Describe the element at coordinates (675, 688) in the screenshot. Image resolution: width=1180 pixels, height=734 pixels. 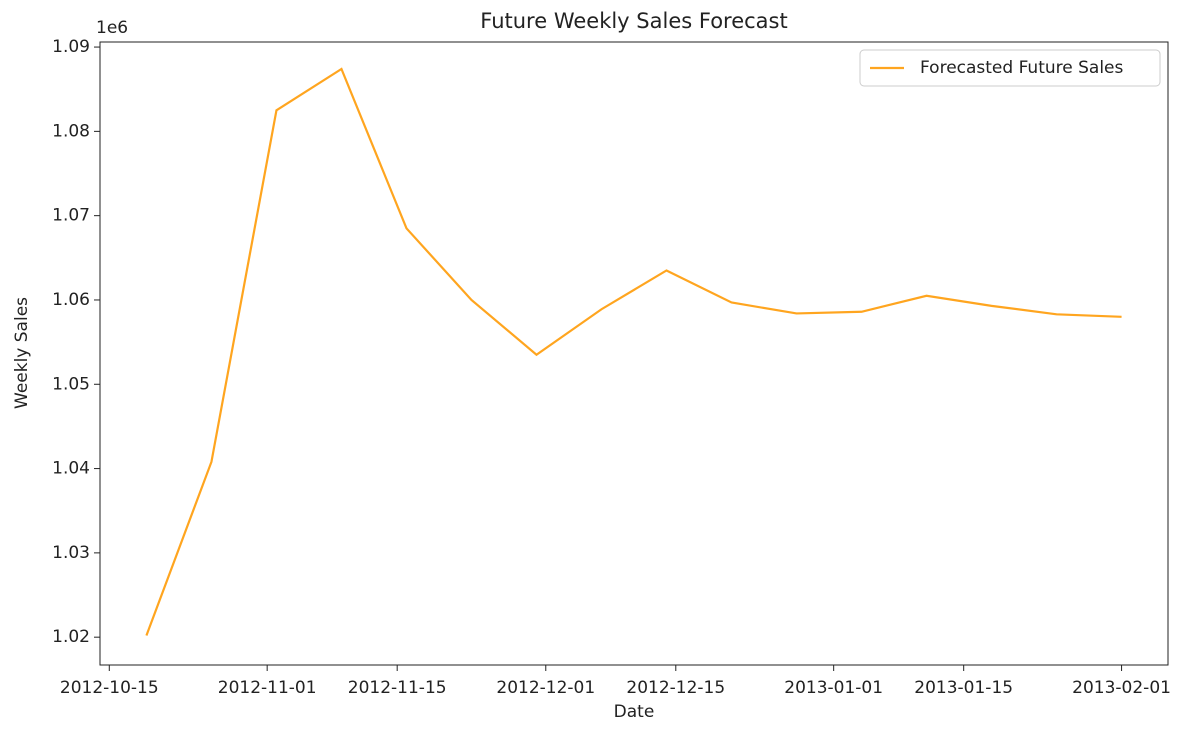
I see `x-tick-label: 2012-12-15` at that location.